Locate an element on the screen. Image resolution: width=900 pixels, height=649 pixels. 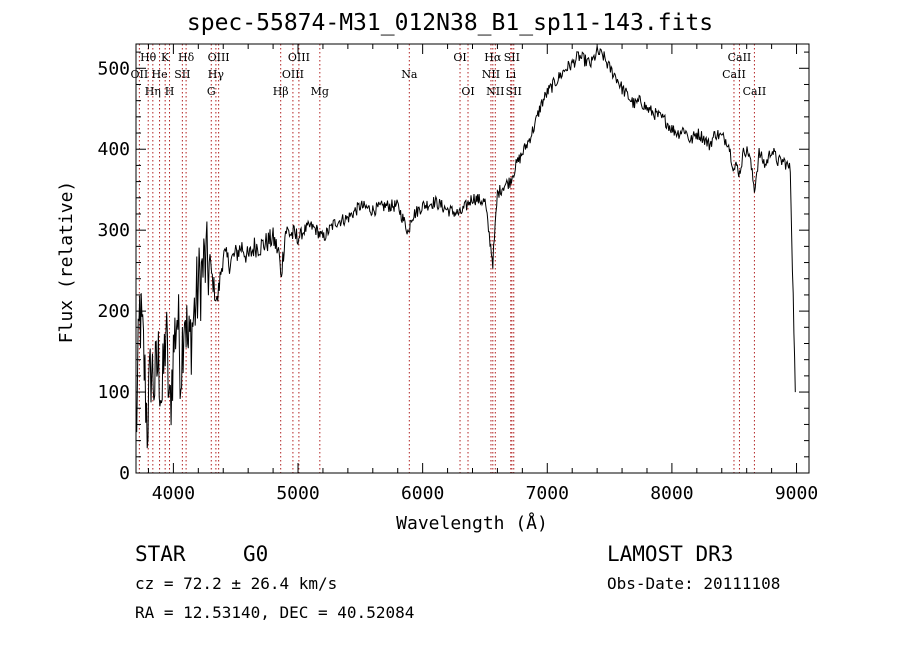
line-marker-label-26: CaII is located at coordinates (755, 91).